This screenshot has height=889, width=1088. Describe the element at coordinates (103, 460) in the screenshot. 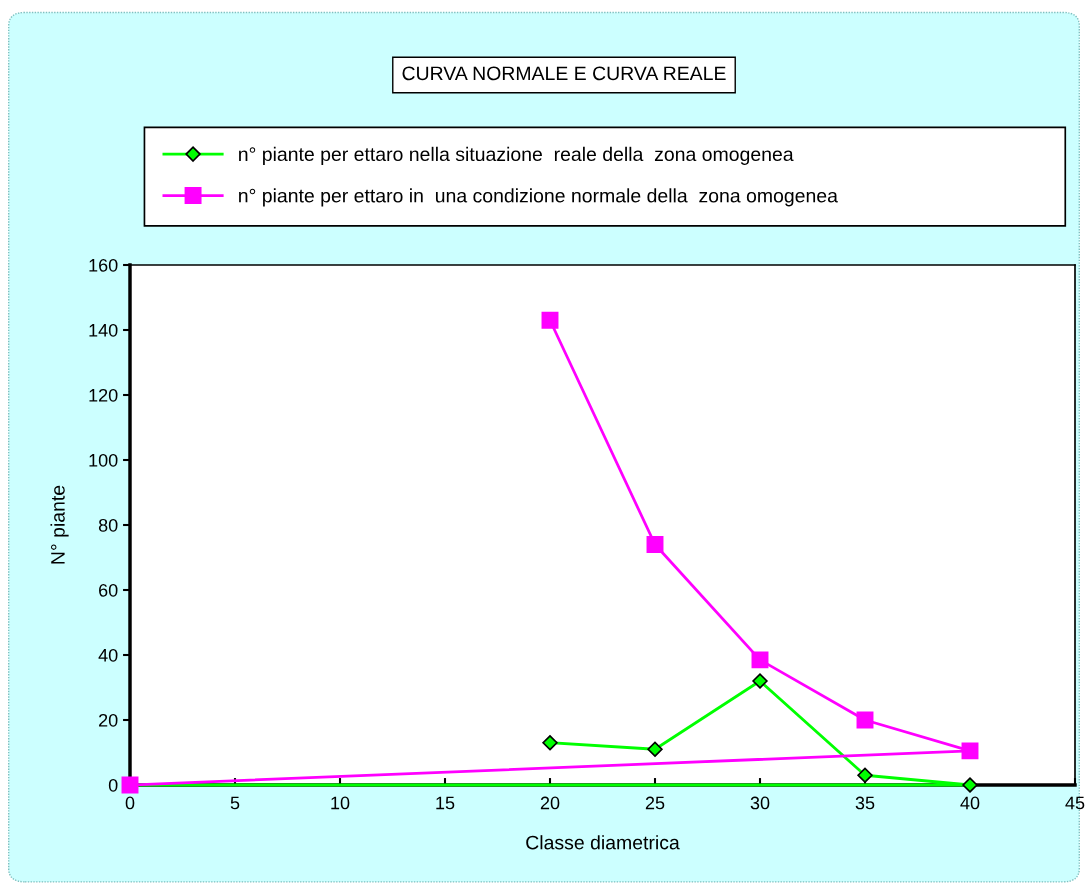

I see `y-tick-label: 100` at that location.